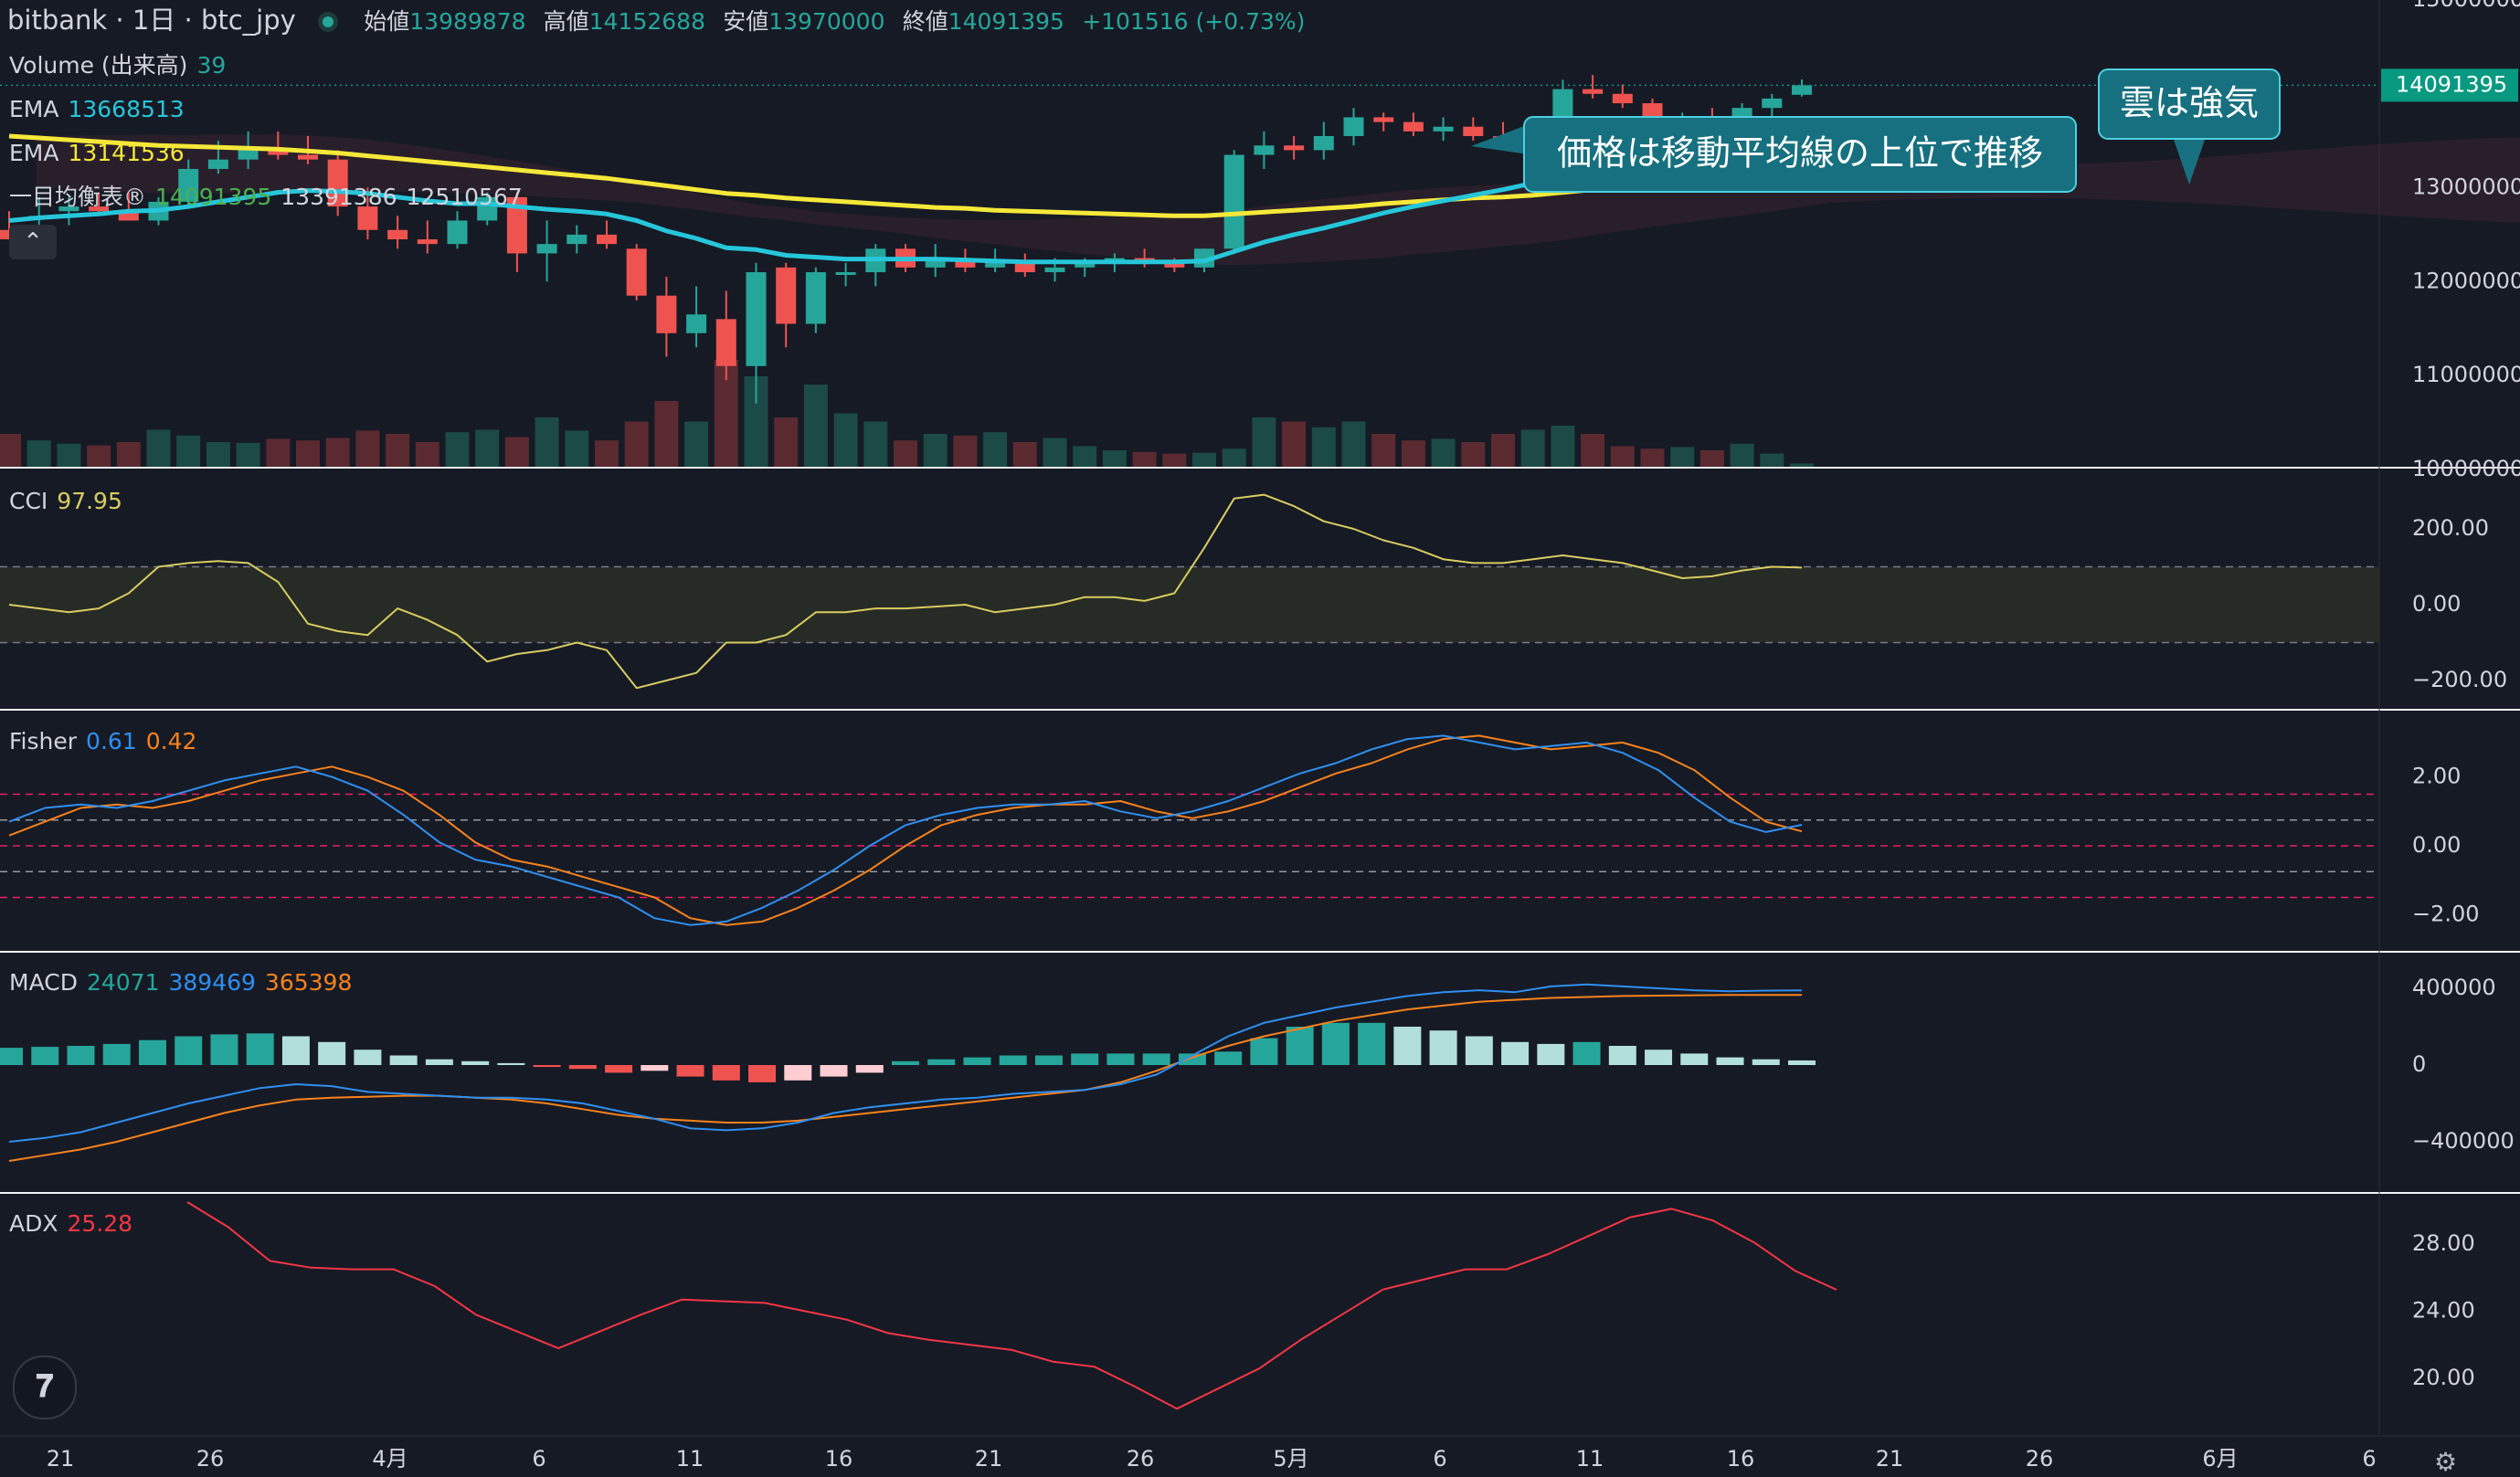  What do you see at coordinates (107, 741) in the screenshot?
I see `fisher-legend: Fisher 0.61 0.42` at bounding box center [107, 741].